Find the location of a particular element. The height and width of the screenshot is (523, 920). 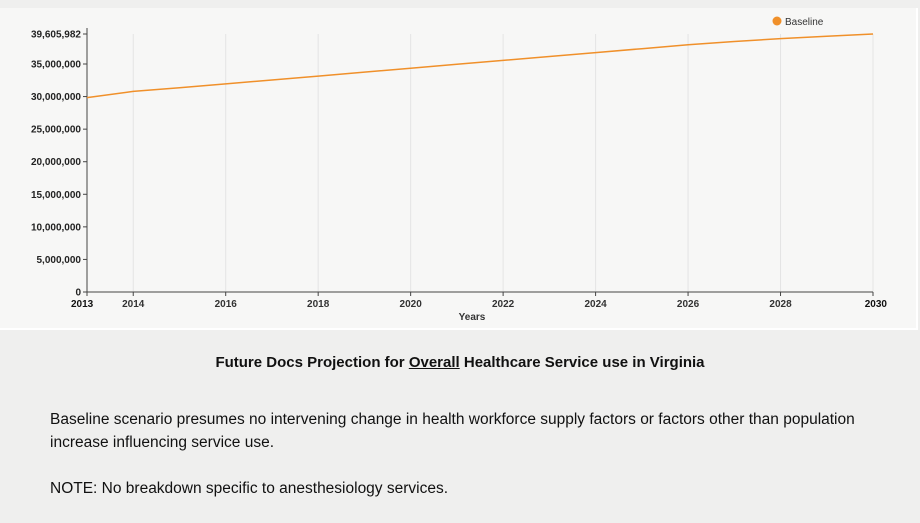

x-tick-labels: 2013 2014 2016 2018 2020 2022 2024 2026 2028 2030 is located at coordinates (479, 301).